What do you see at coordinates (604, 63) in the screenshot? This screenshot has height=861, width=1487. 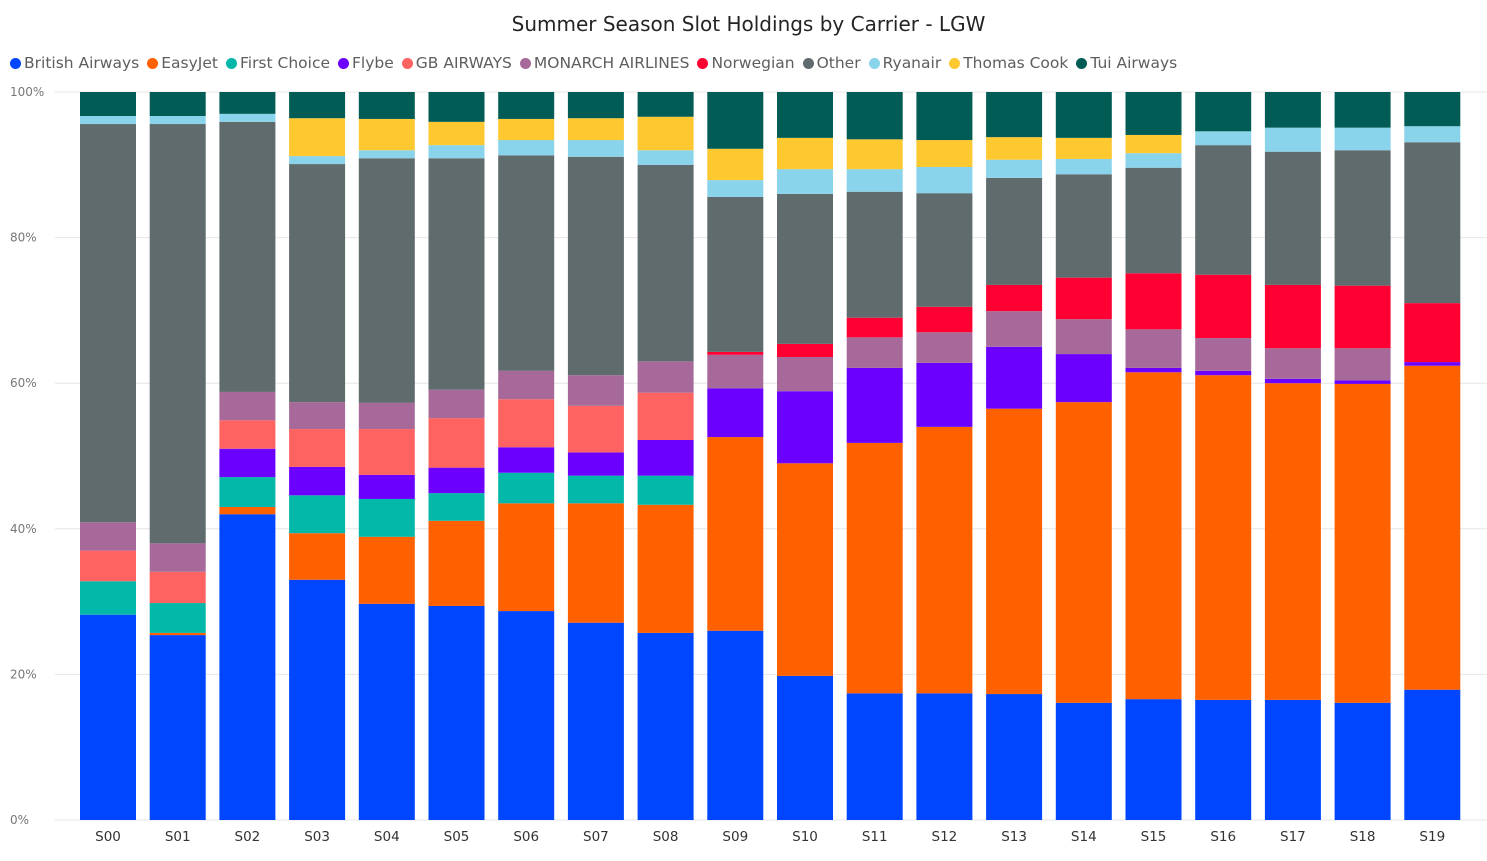 I see `legend-item: MONARCH AIRLINES` at bounding box center [604, 63].